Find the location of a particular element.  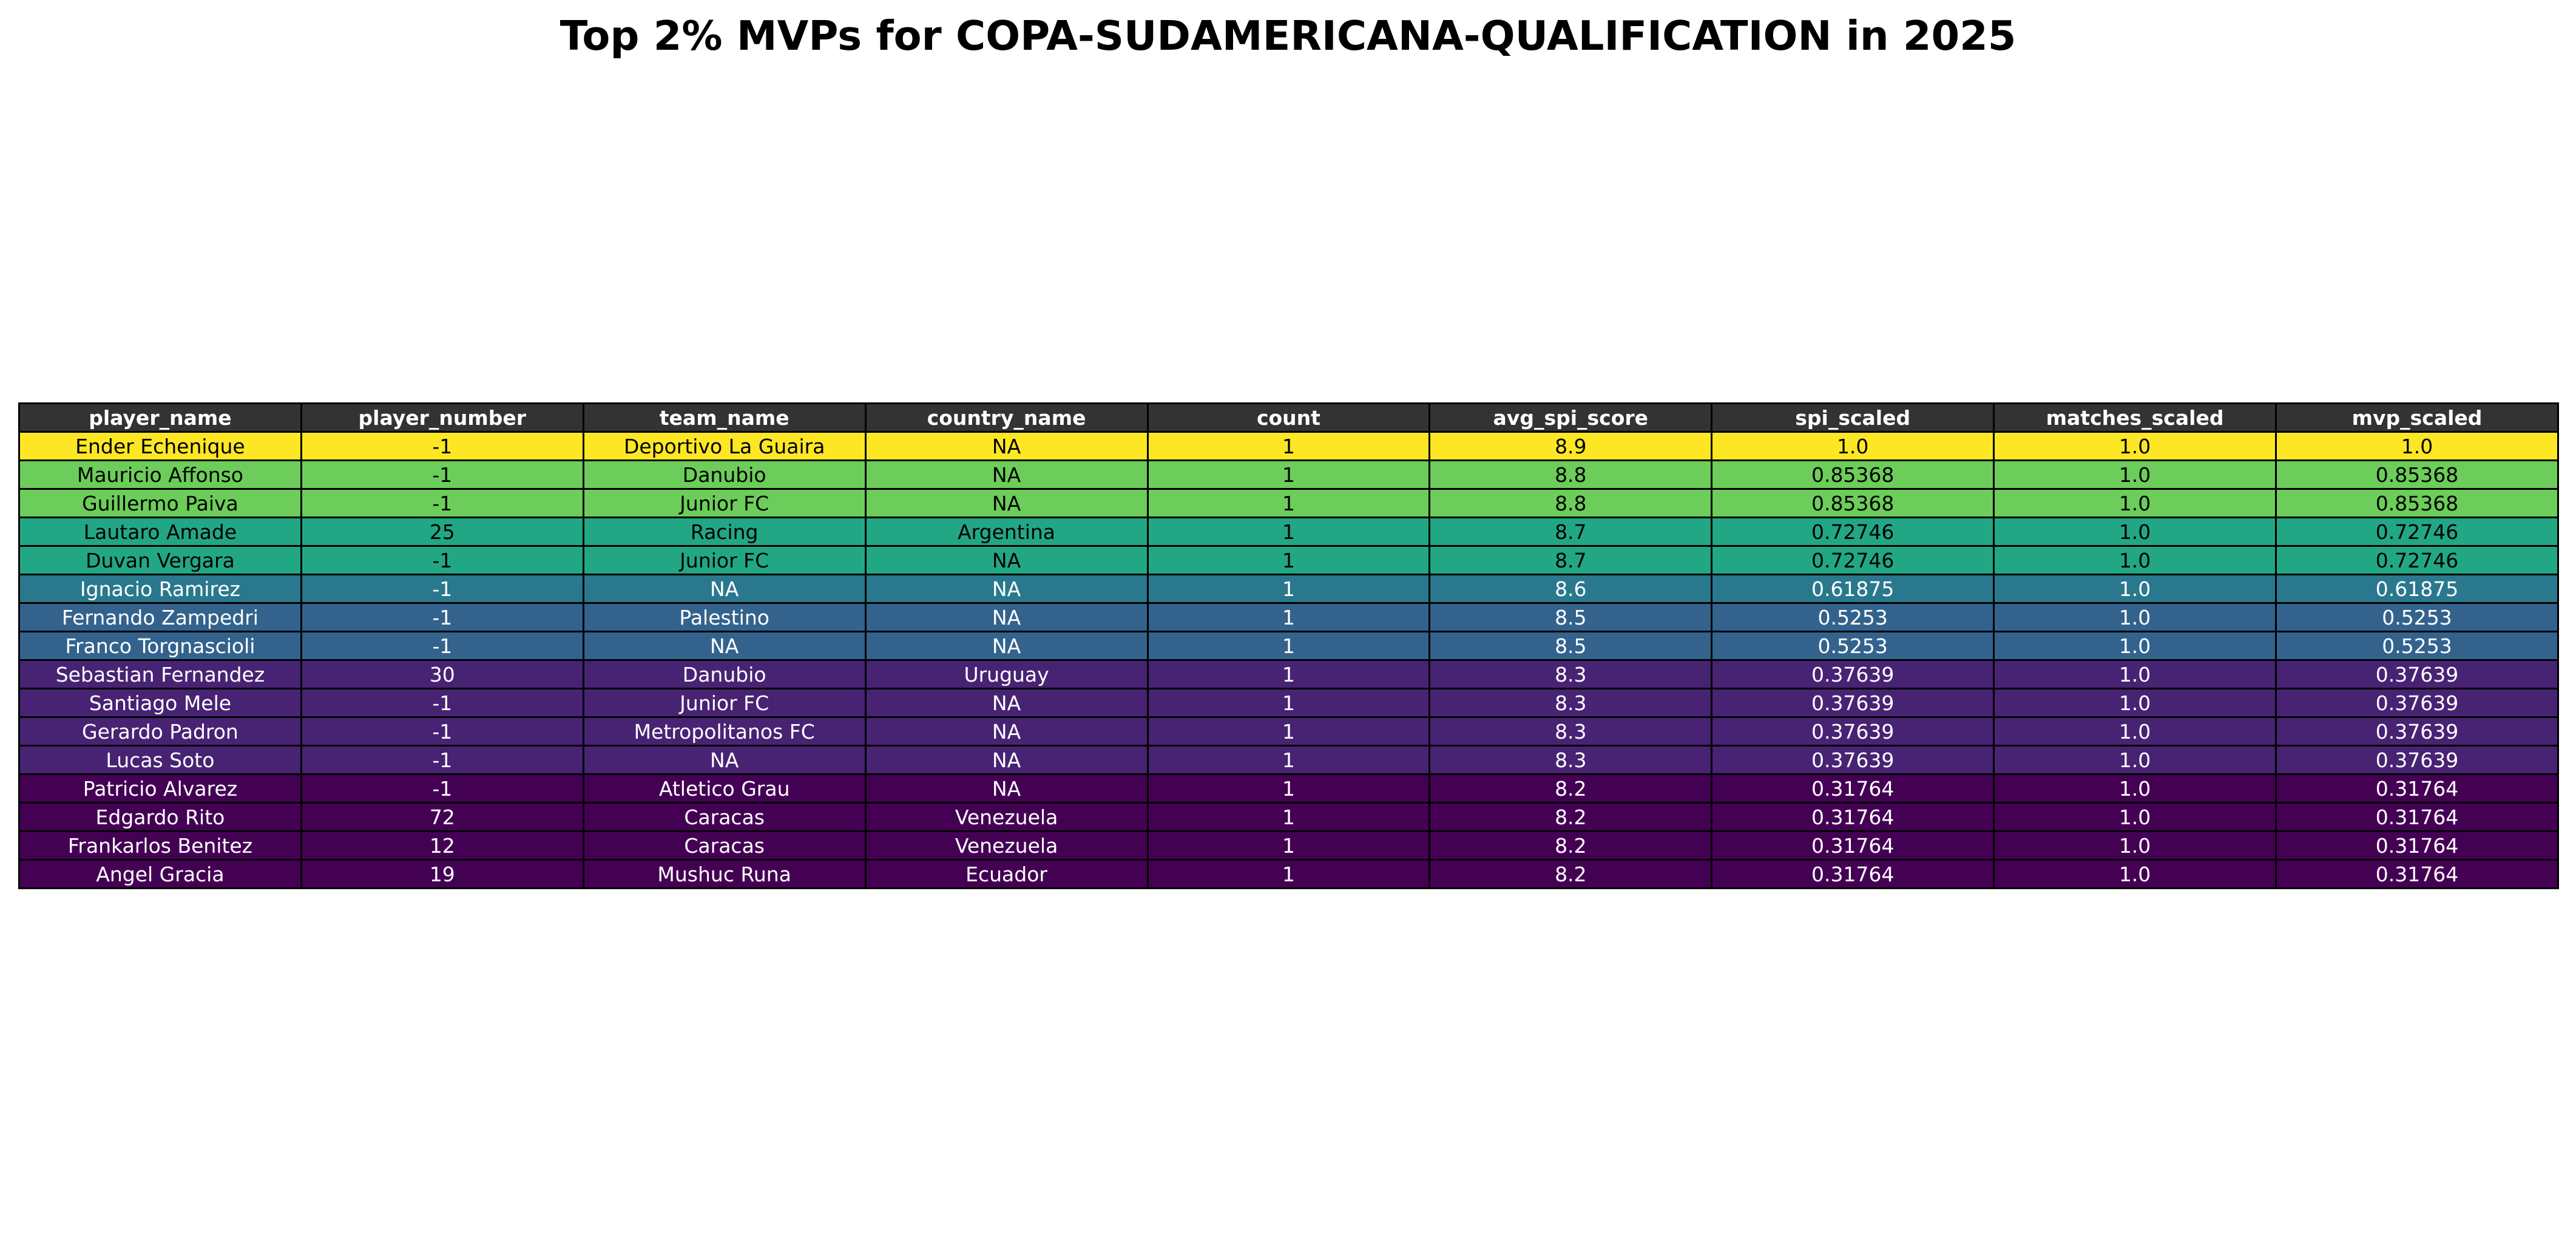

table-cell-country-name: Venezuela is located at coordinates (1006, 845).